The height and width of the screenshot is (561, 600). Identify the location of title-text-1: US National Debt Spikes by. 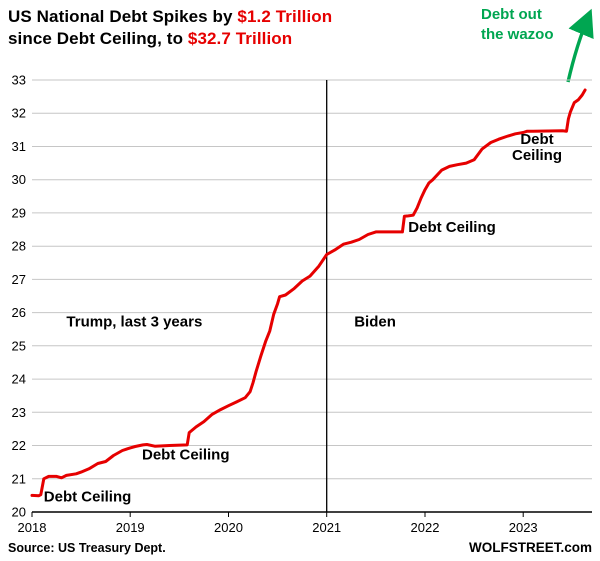
(123, 16).